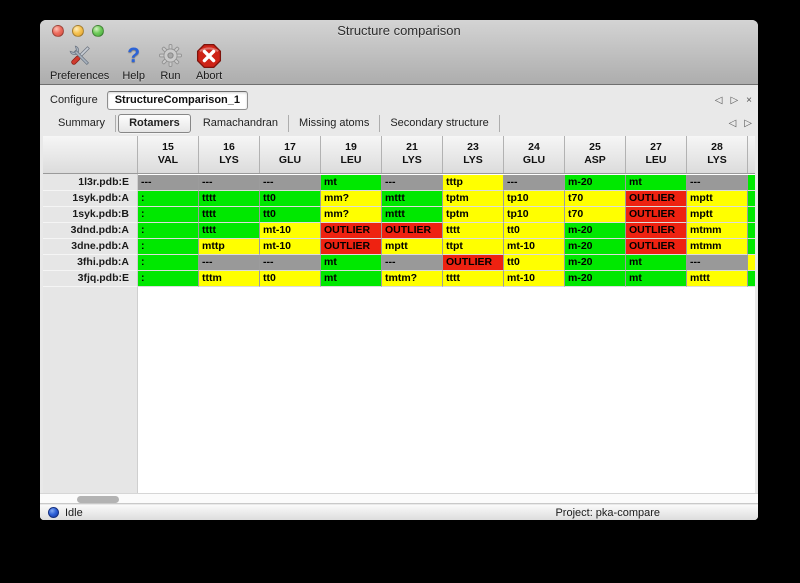 Image resolution: width=800 pixels, height=583 pixels. What do you see at coordinates (177, 100) in the screenshot?
I see `configure-name-input: StructureComparison_1` at bounding box center [177, 100].